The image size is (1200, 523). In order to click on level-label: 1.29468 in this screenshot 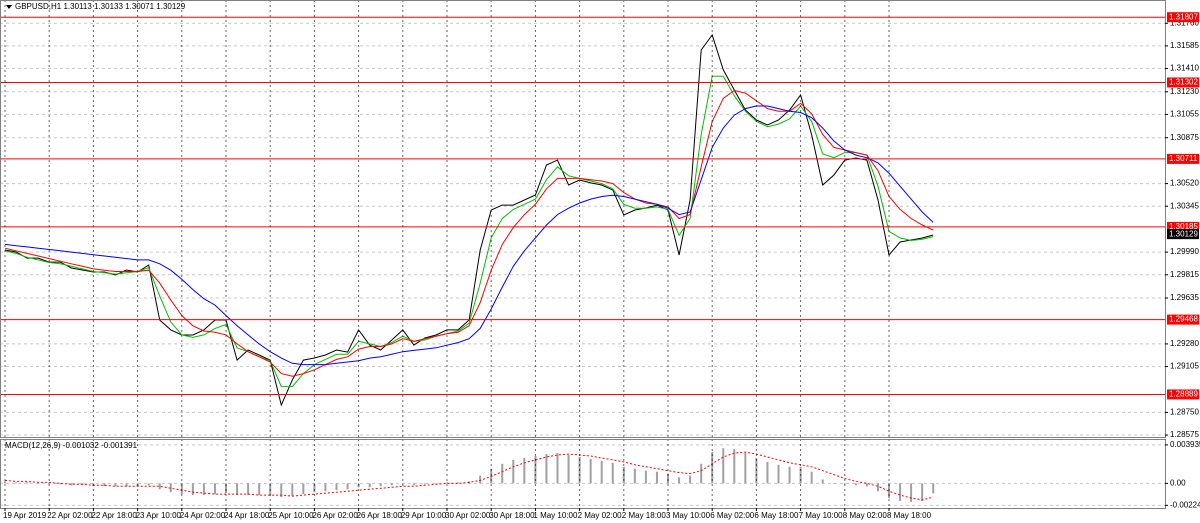, I will do `click(1183, 319)`.